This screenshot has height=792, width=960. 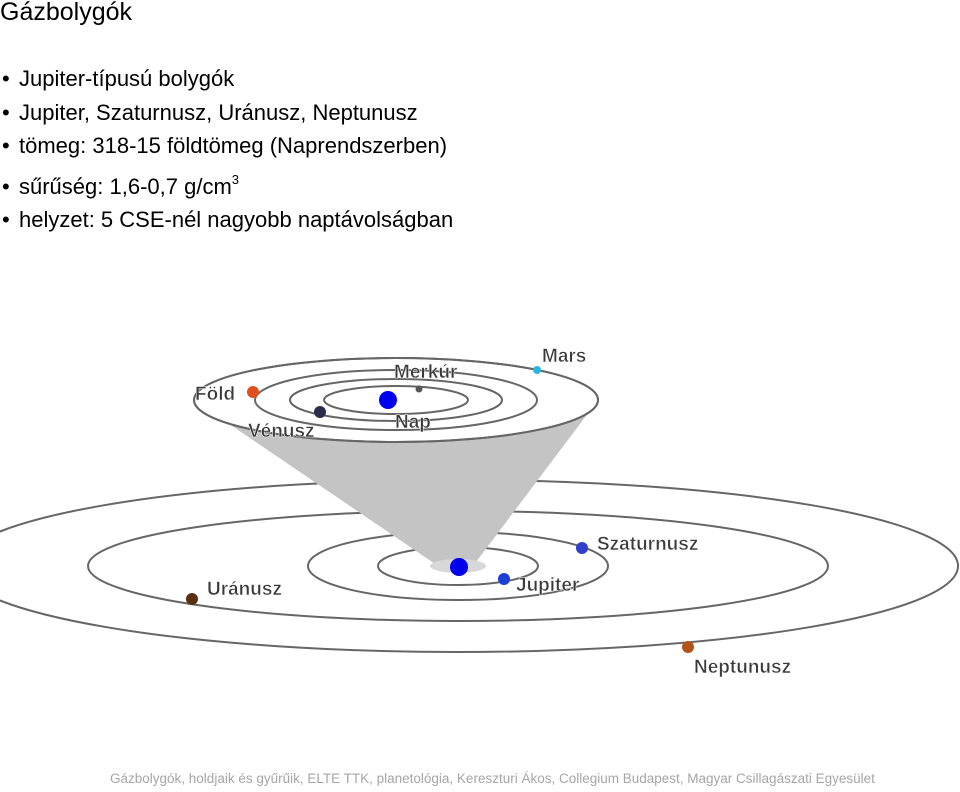 I want to click on density-superscript: 3, so click(x=235, y=179).